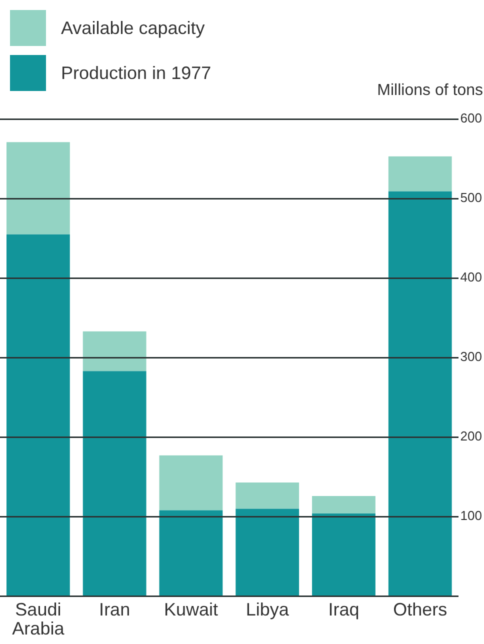 This screenshot has height=644, width=484. What do you see at coordinates (420, 610) in the screenshot?
I see `x-tick-label: Others` at bounding box center [420, 610].